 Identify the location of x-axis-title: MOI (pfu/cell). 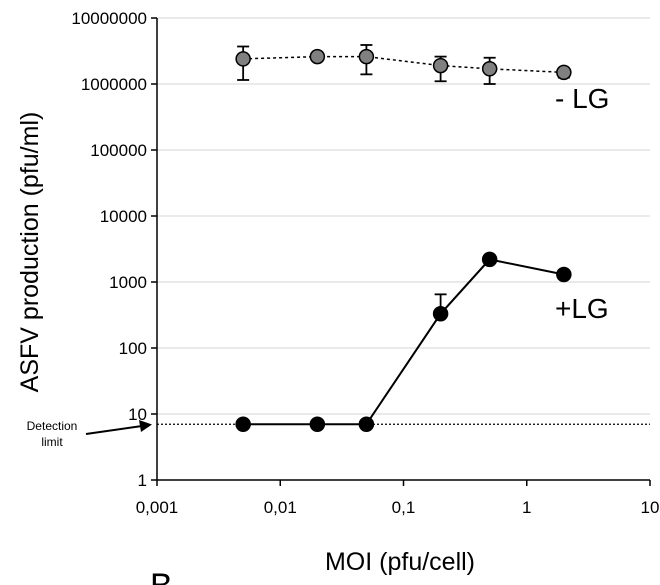
(400, 562).